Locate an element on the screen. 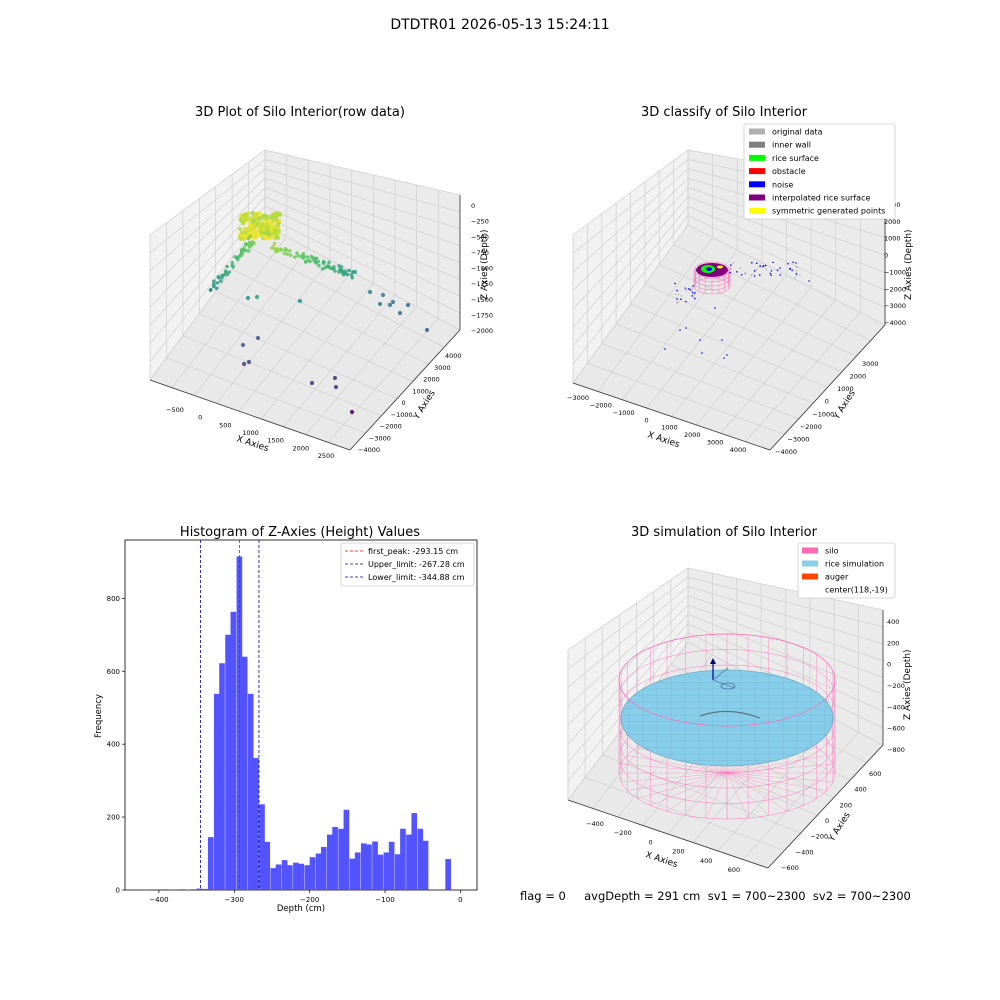 This screenshot has width=1000, height=1000. x-tick-label: 1500 is located at coordinates (275, 441).